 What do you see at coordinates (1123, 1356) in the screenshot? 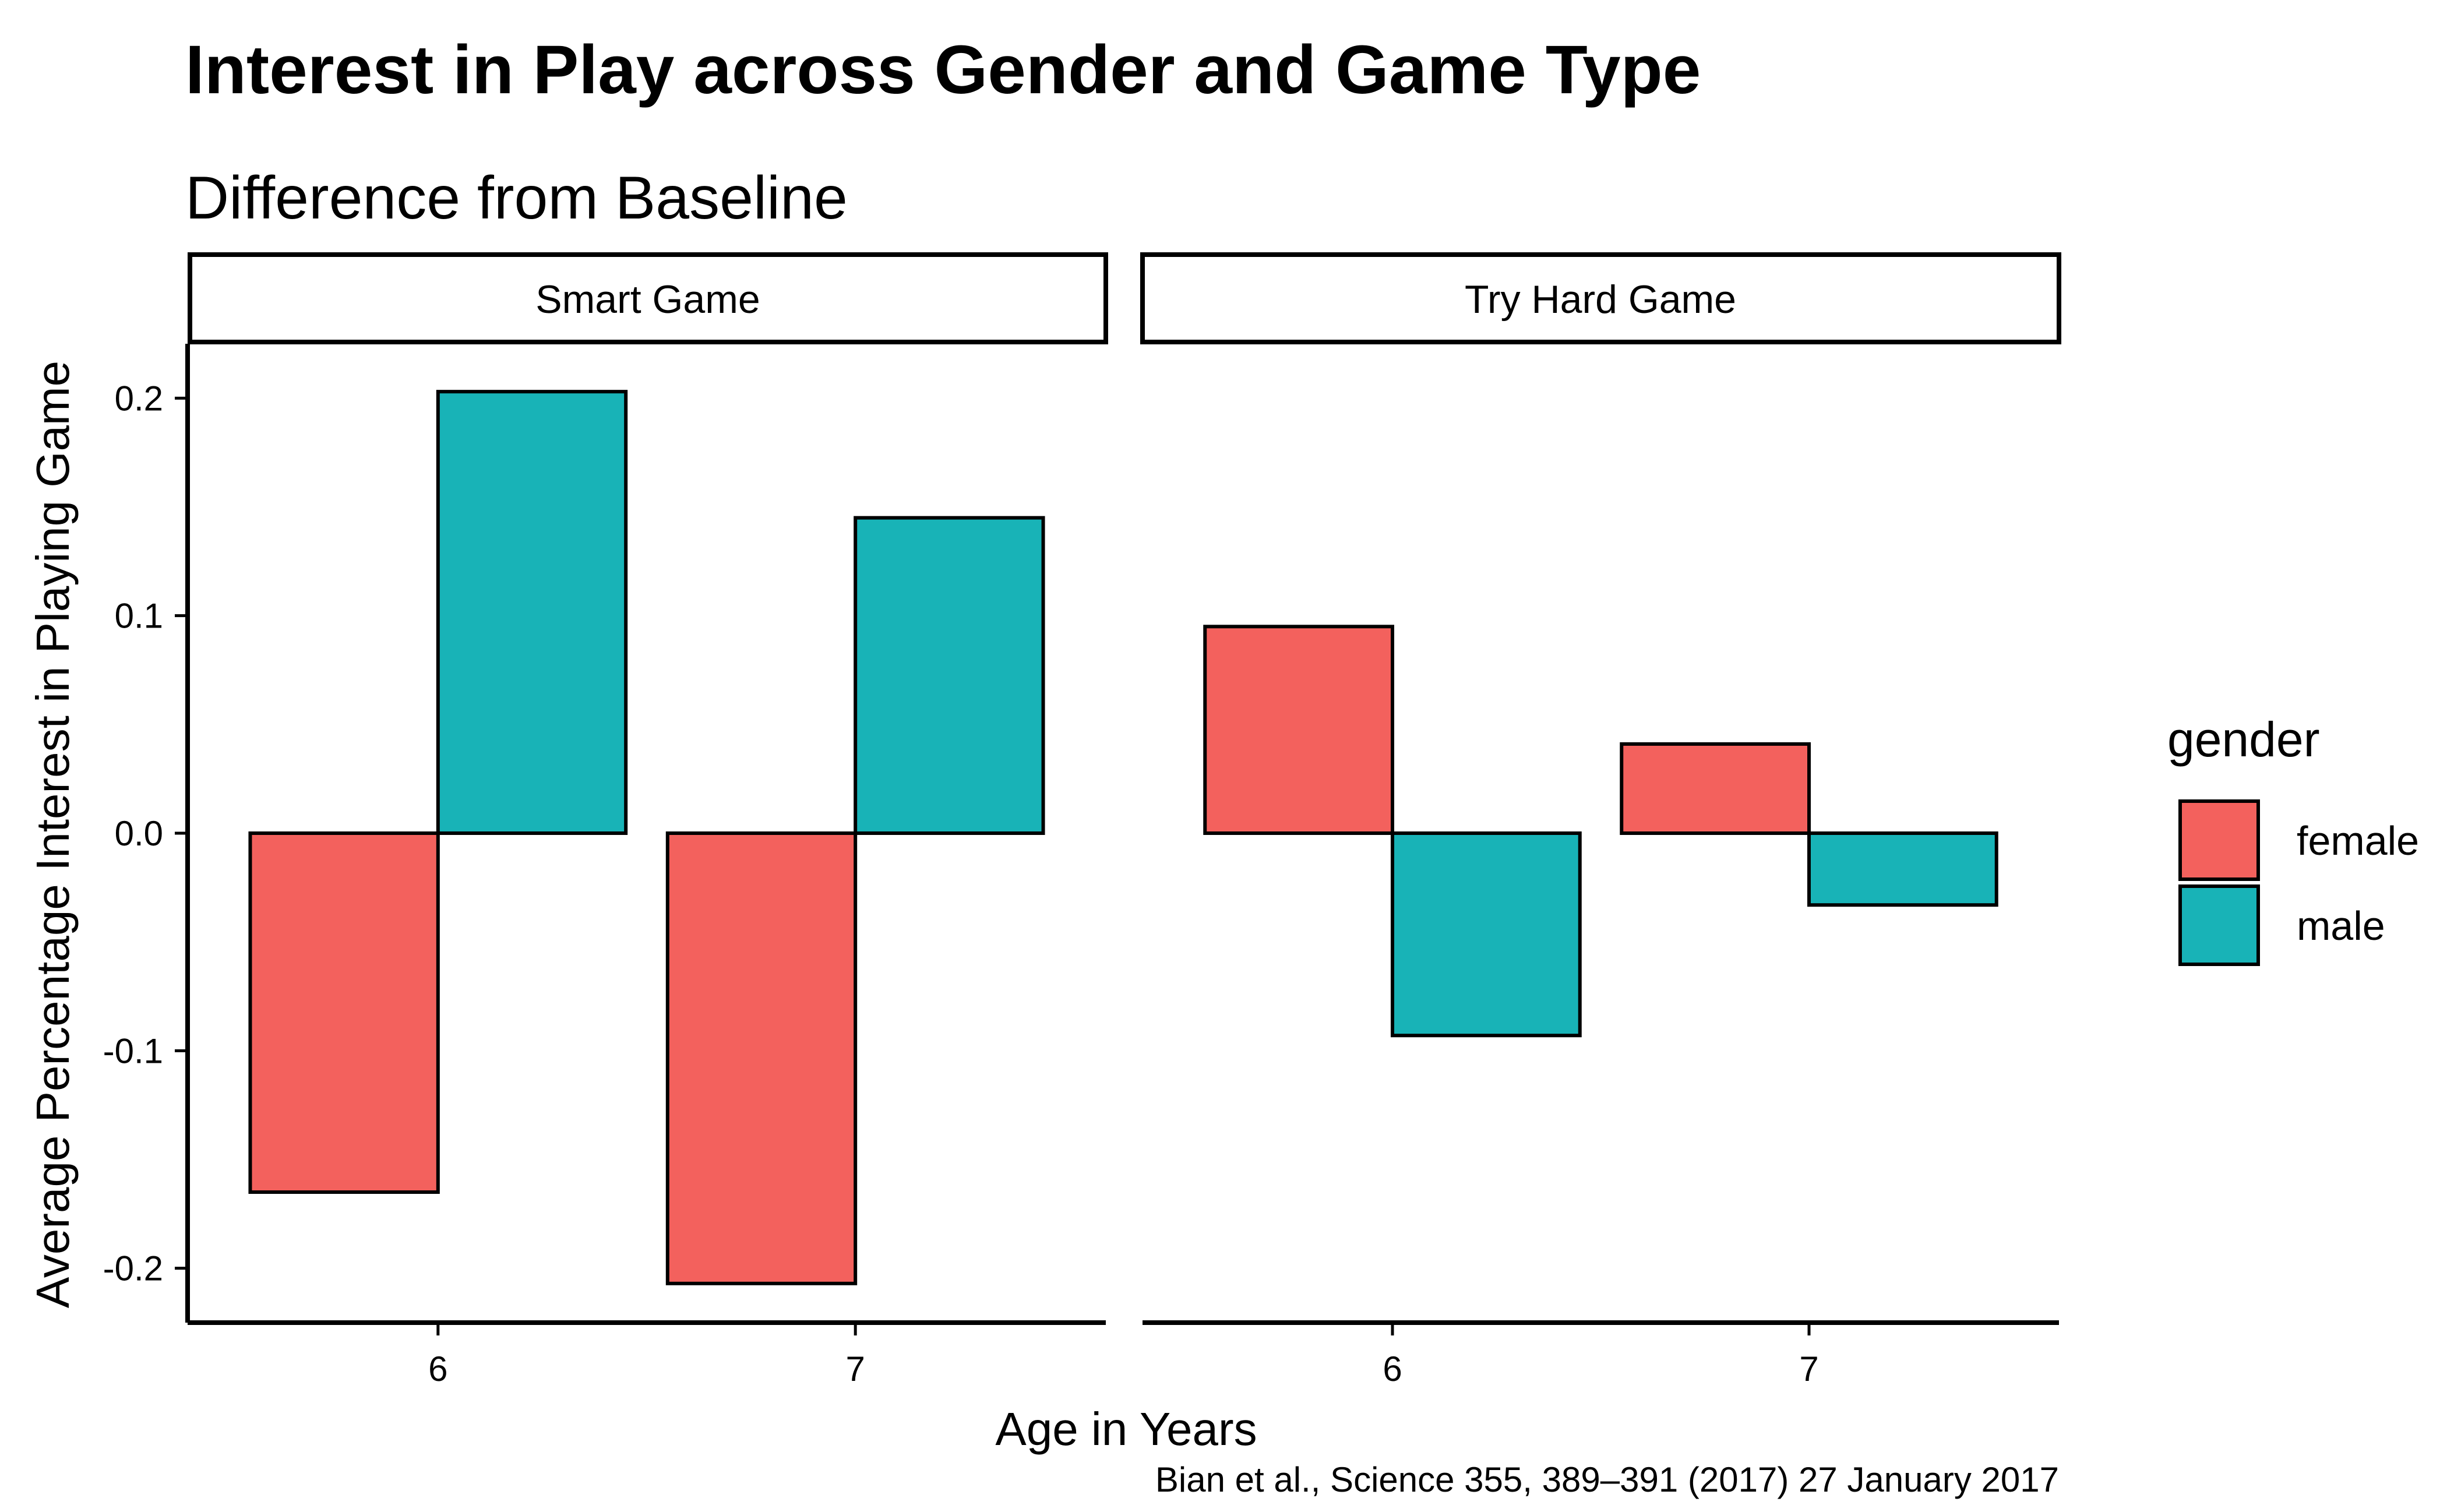
I see `x-axis-ticks: 6 7 6 7` at bounding box center [1123, 1356].